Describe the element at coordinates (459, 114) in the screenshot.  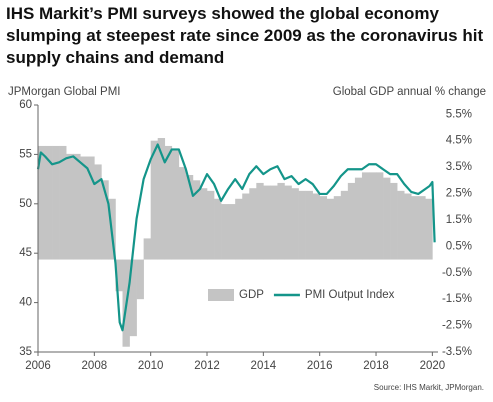
I see `y2-tick-label: 5.5%` at that location.